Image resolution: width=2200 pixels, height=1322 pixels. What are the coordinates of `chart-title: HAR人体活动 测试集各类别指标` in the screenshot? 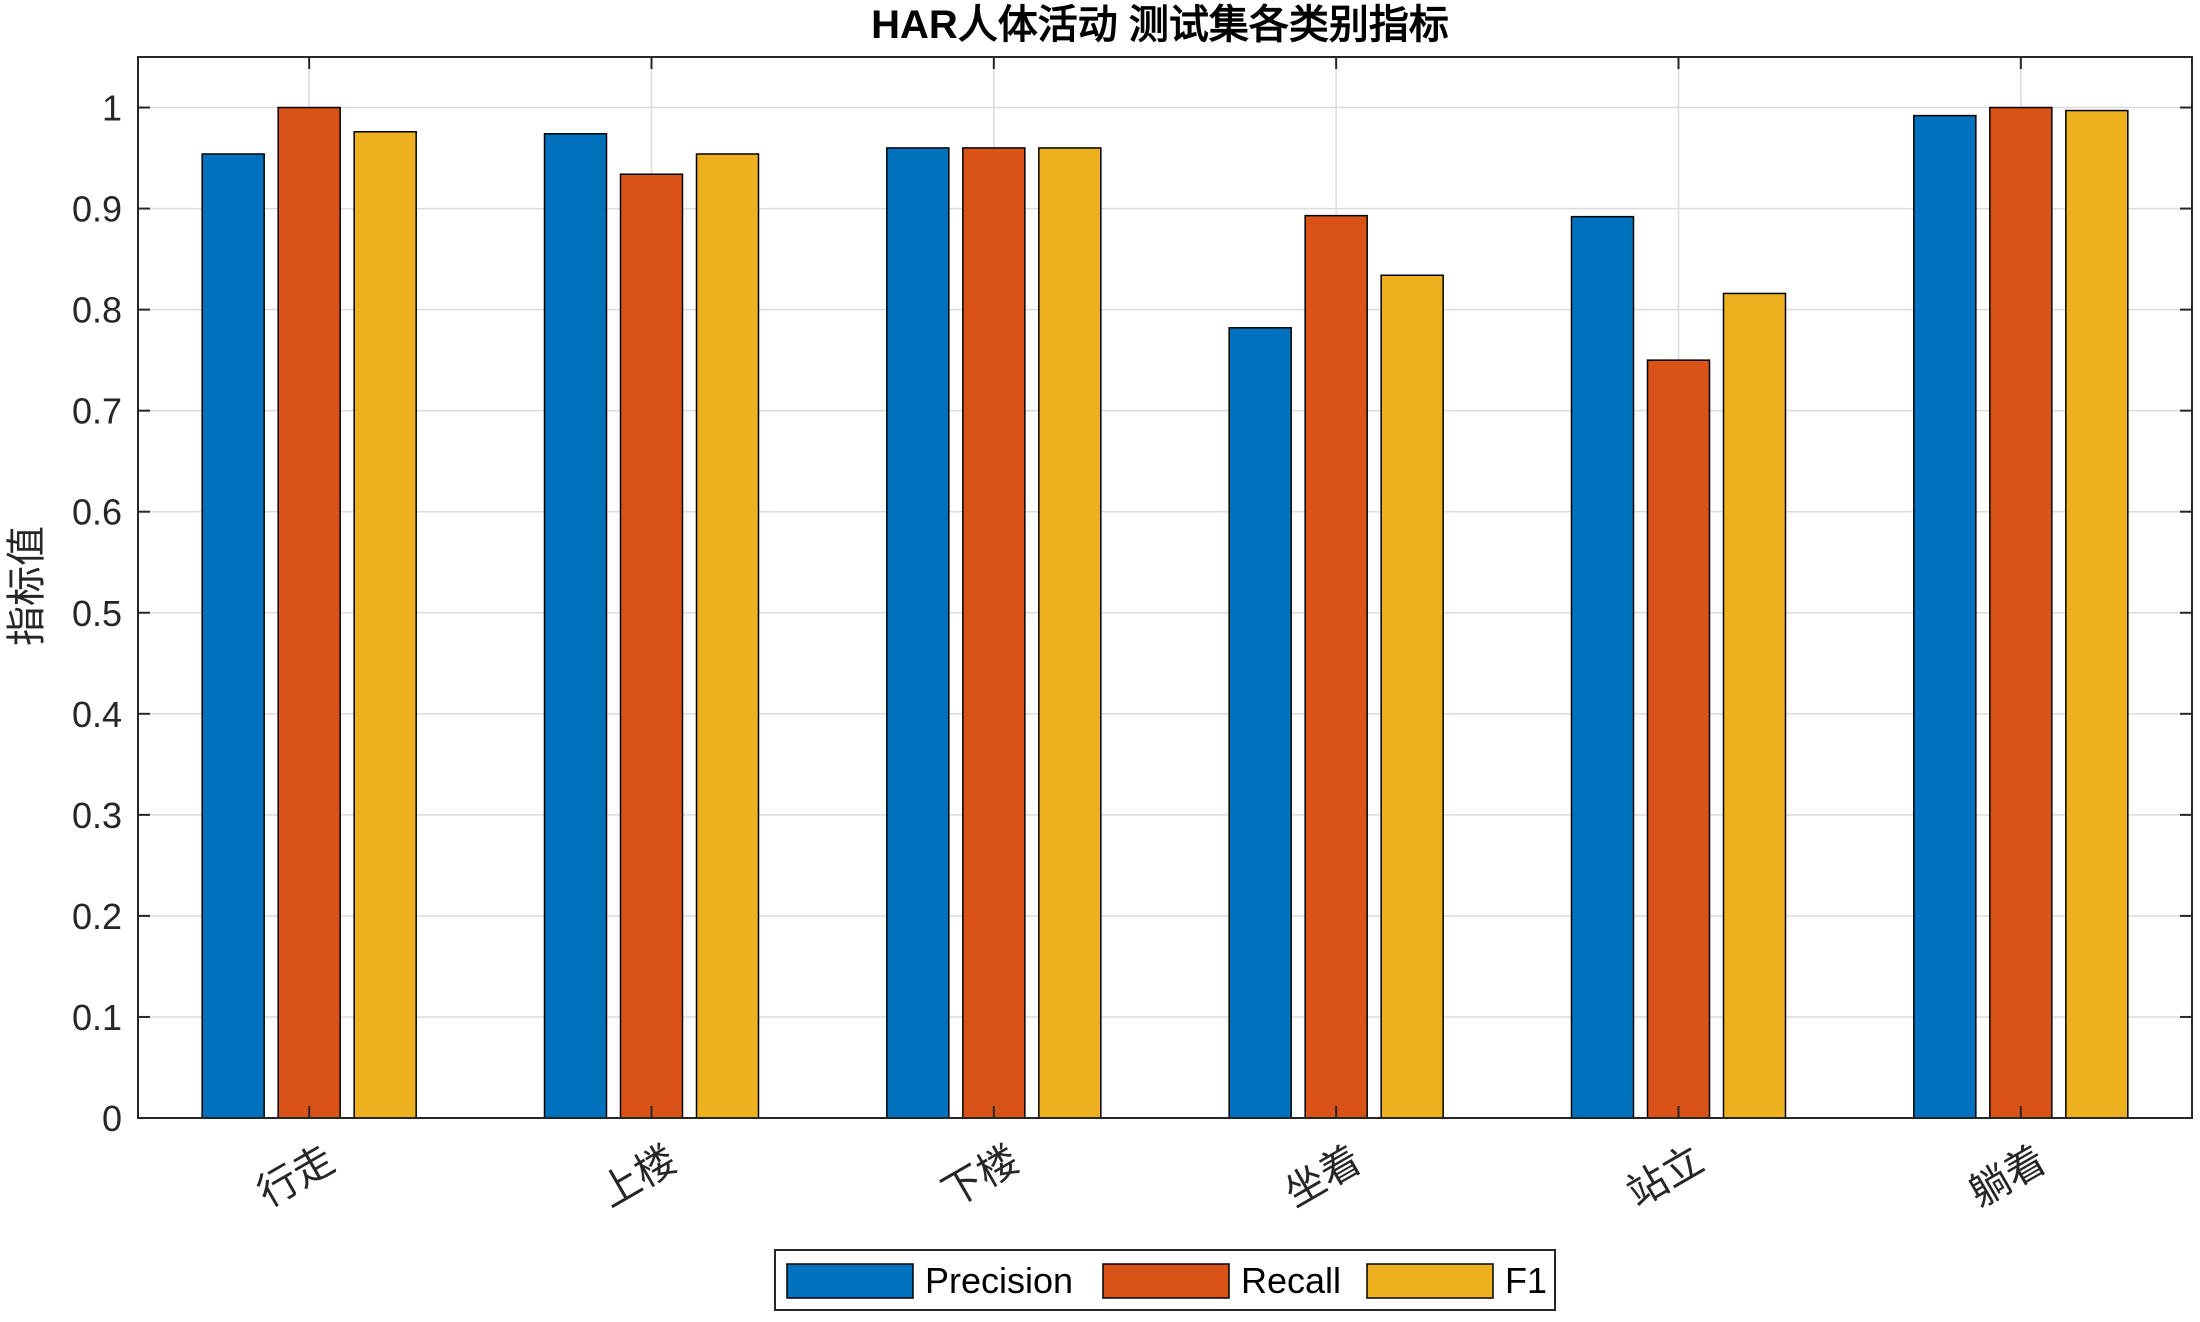 It's located at (1160, 25).